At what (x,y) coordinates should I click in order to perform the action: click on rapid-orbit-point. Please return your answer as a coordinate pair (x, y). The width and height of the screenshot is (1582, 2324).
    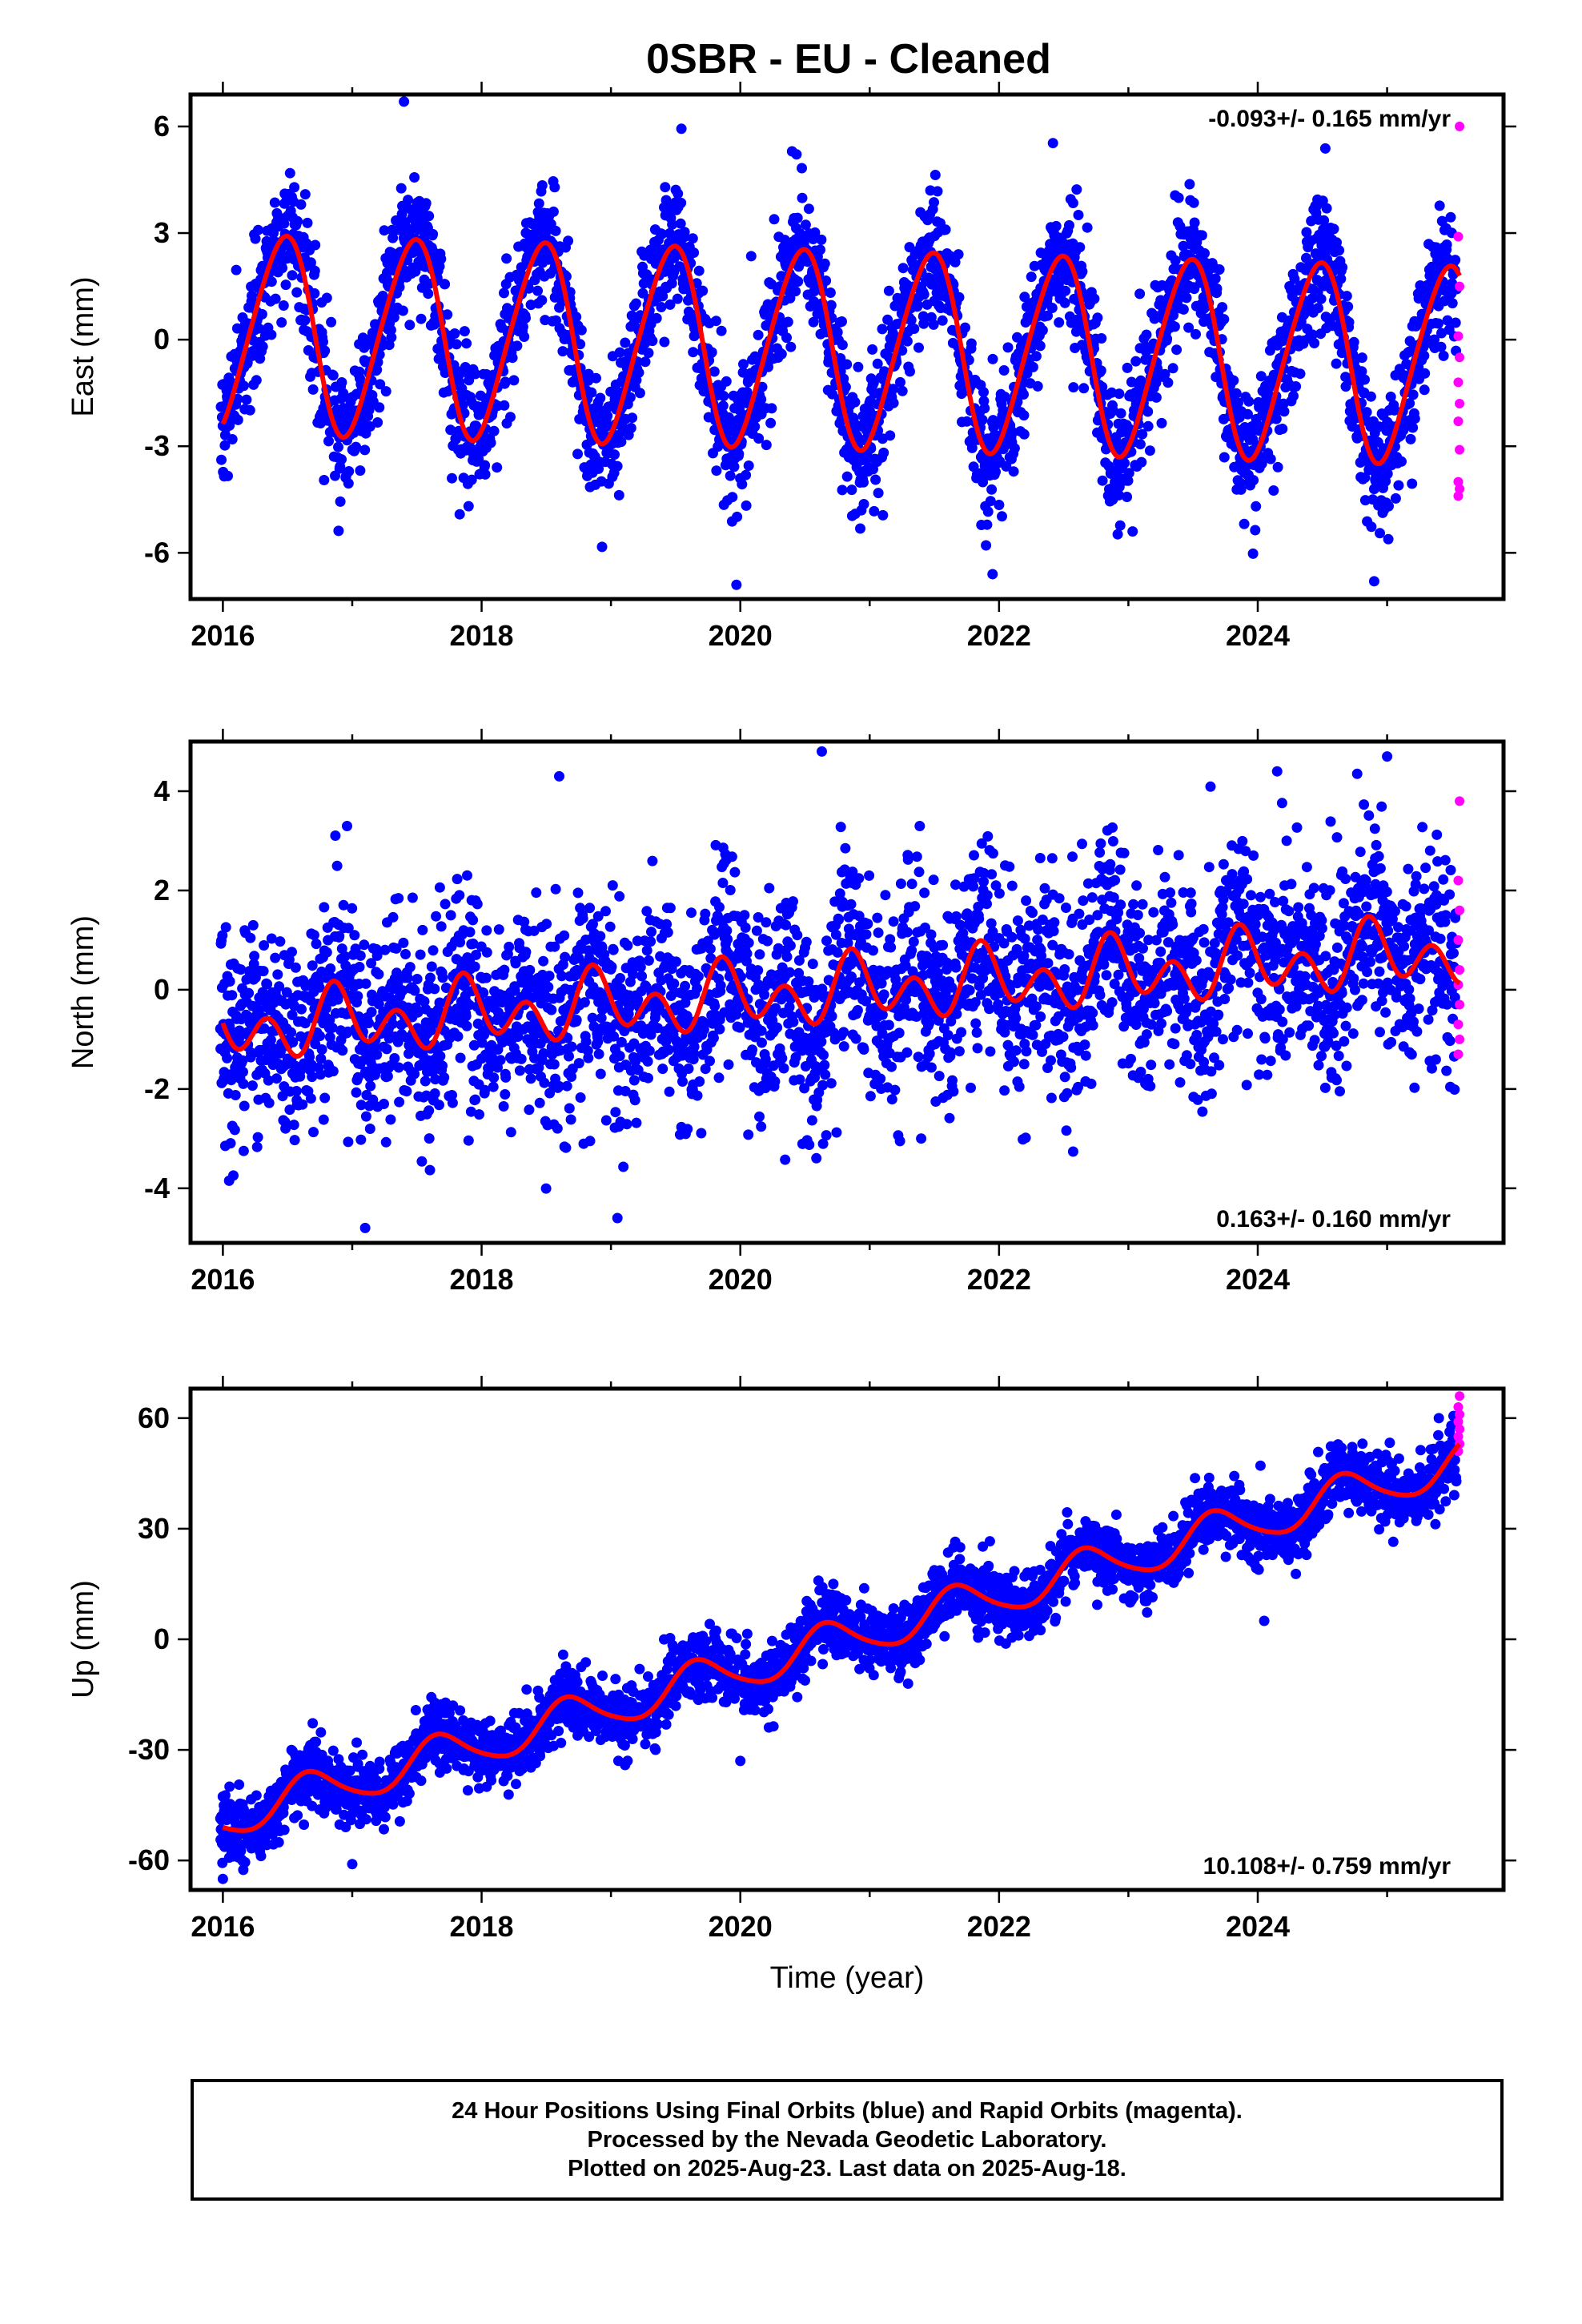
    Looking at the image, I should click on (1459, 481).